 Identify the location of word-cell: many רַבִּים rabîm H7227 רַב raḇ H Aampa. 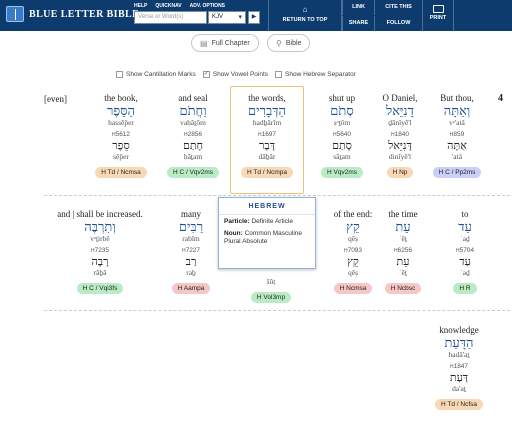
(191, 252).